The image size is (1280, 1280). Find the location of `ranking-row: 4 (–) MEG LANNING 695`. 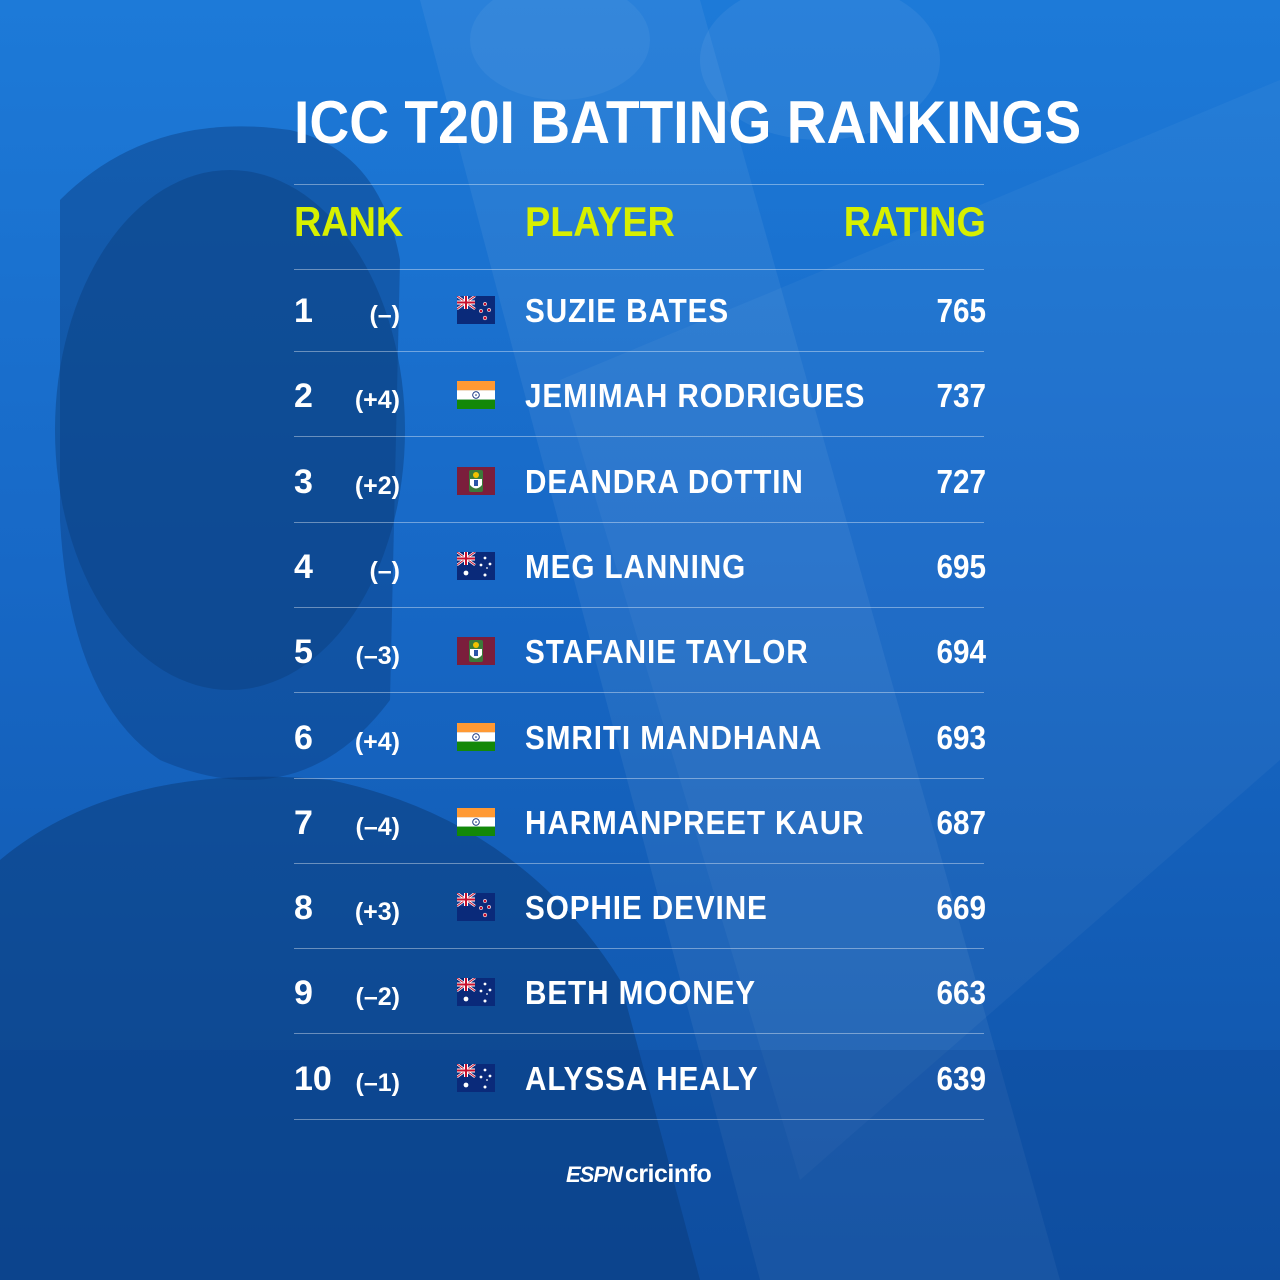

ranking-row: 4 (–) MEG LANNING 695 is located at coordinates (640, 567).